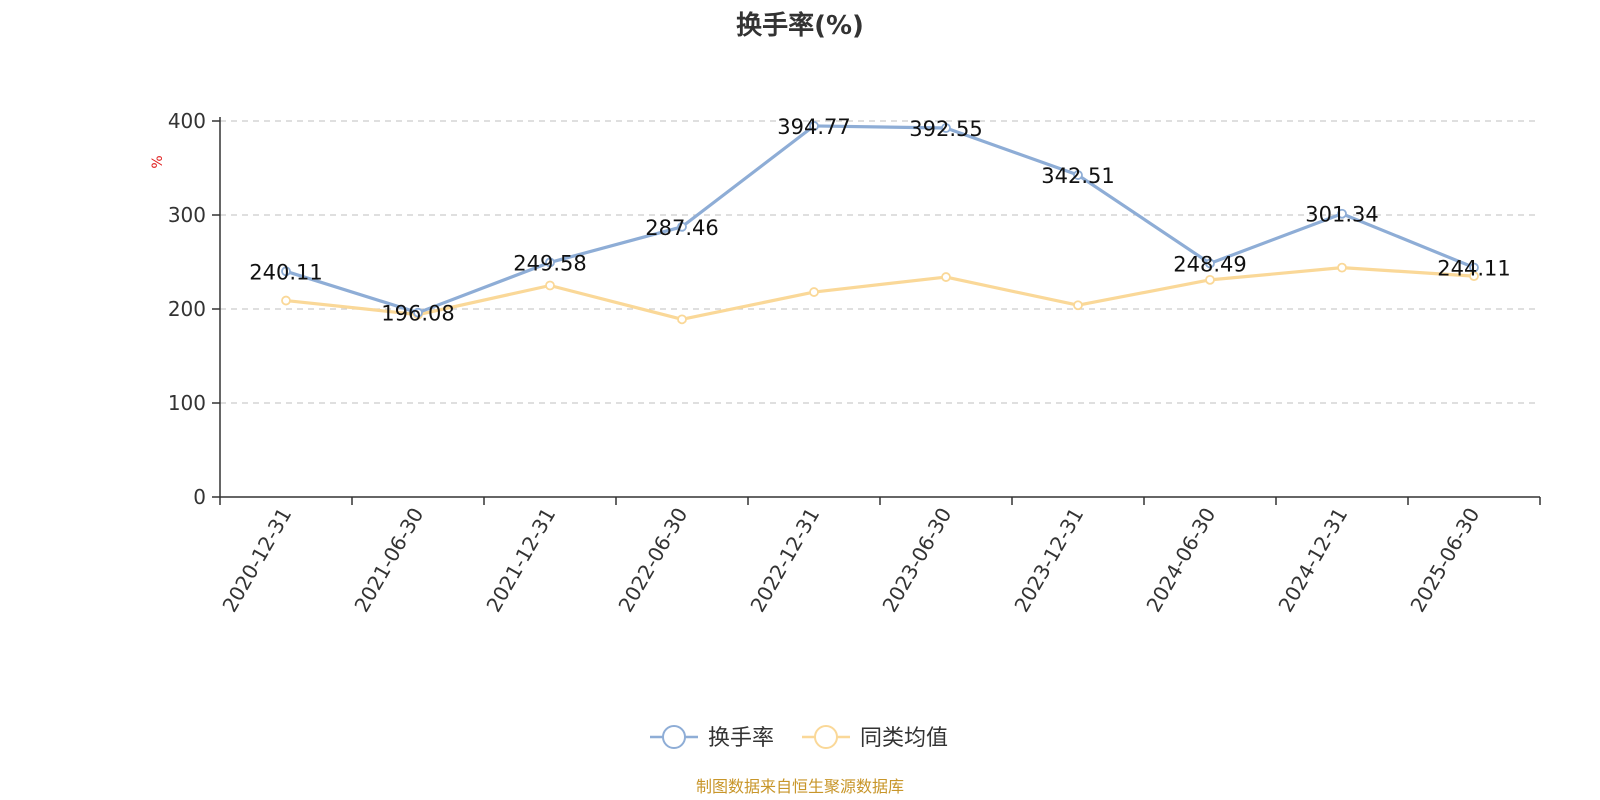  I want to click on x-tick-label: 2022-06-30, so click(652, 560).